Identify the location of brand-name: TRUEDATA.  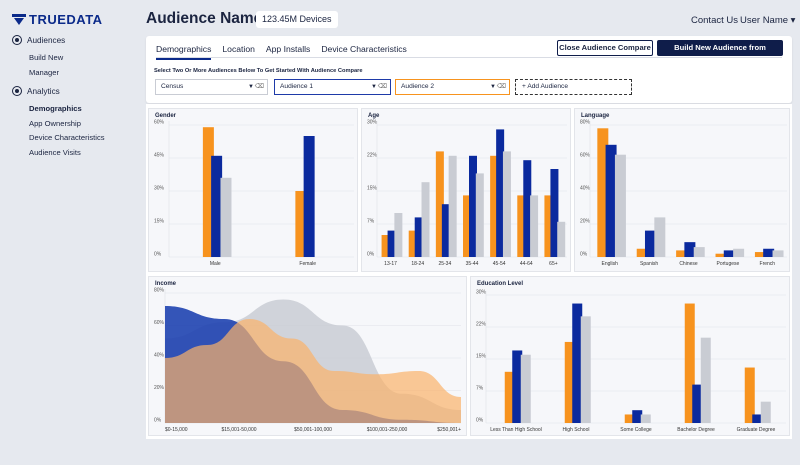
(66, 19).